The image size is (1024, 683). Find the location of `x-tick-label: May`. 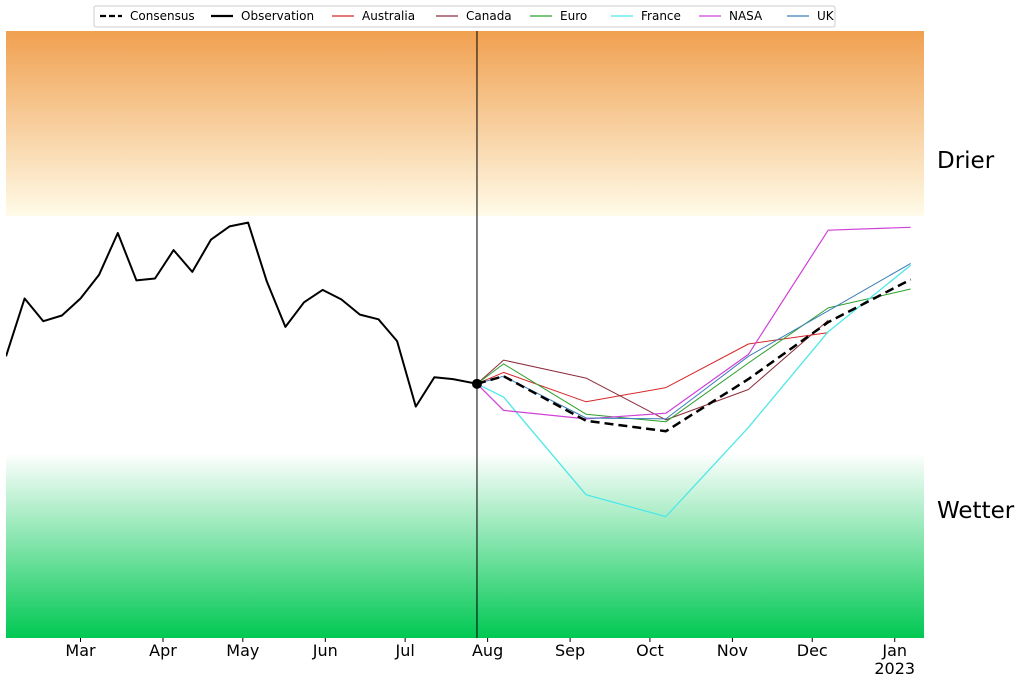

x-tick-label: May is located at coordinates (242, 650).